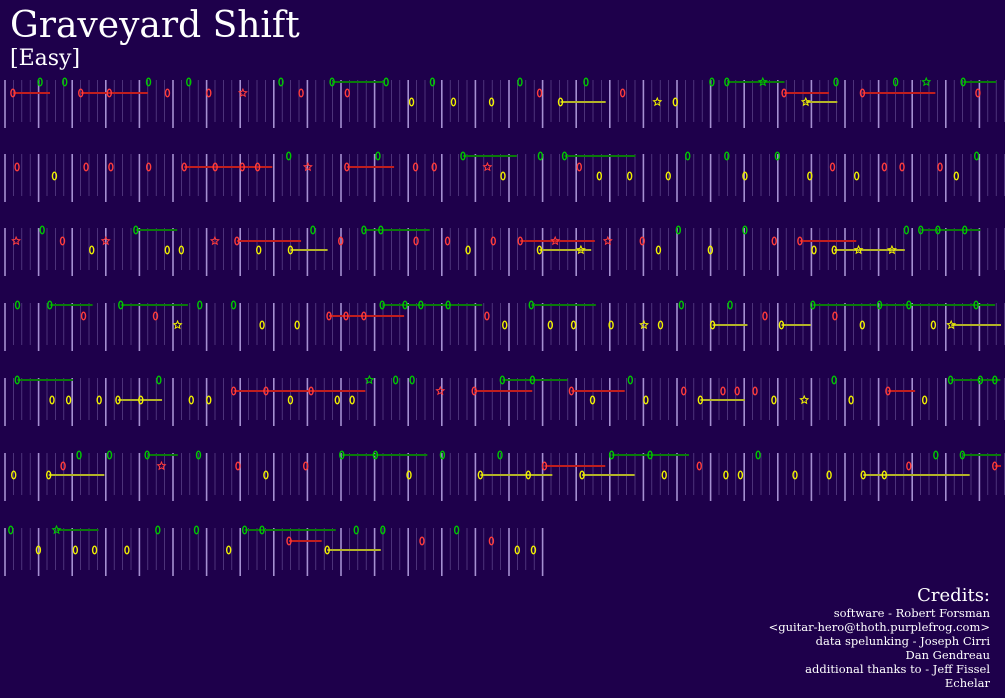 The width and height of the screenshot is (1005, 698). Describe the element at coordinates (967, 683) in the screenshot. I see `credit-line: Echelar` at that location.